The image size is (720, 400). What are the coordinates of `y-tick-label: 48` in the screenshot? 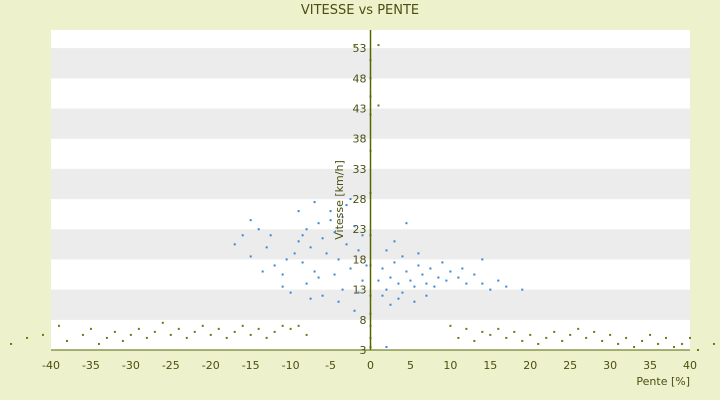 It's located at (360, 78).